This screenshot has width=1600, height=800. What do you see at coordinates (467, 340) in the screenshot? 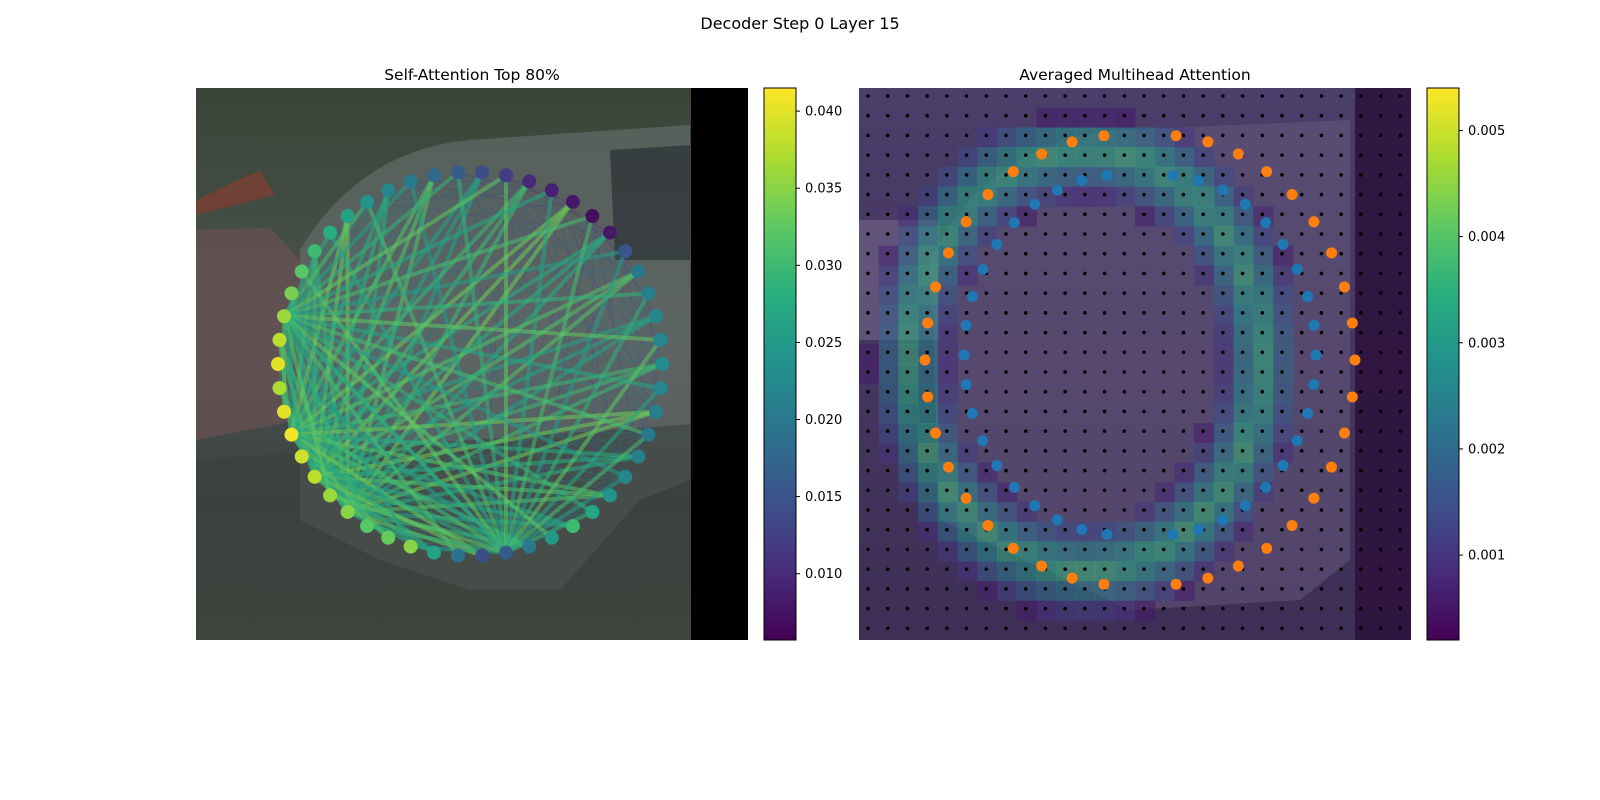
I see `attention-edge-faint` at bounding box center [467, 340].